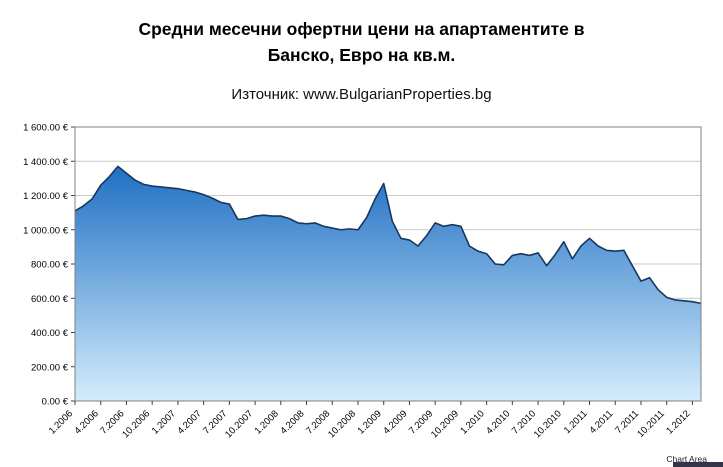  Describe the element at coordinates (50, 265) in the screenshot. I see `y-tick-label: 800.00 €` at that location.